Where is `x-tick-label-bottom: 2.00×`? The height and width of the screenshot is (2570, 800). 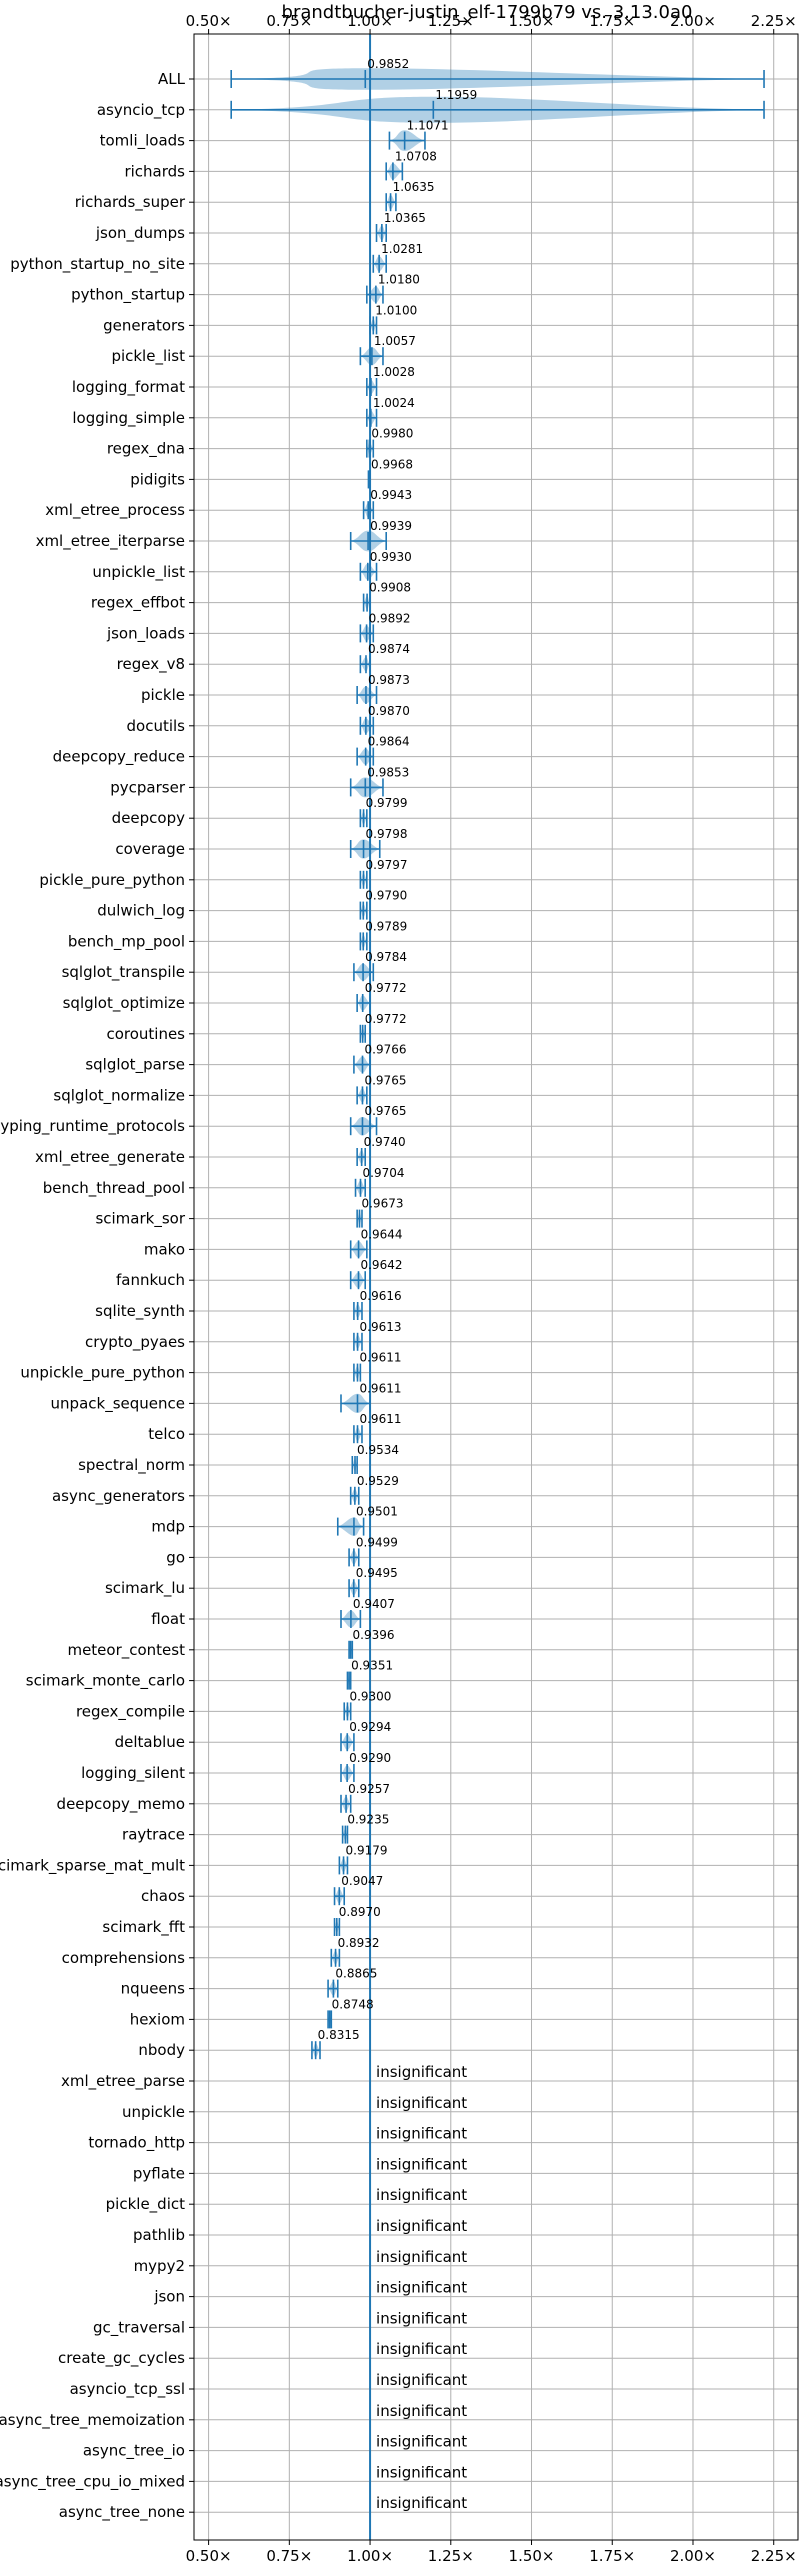 x-tick-label-bottom: 2.00× is located at coordinates (693, 2556).